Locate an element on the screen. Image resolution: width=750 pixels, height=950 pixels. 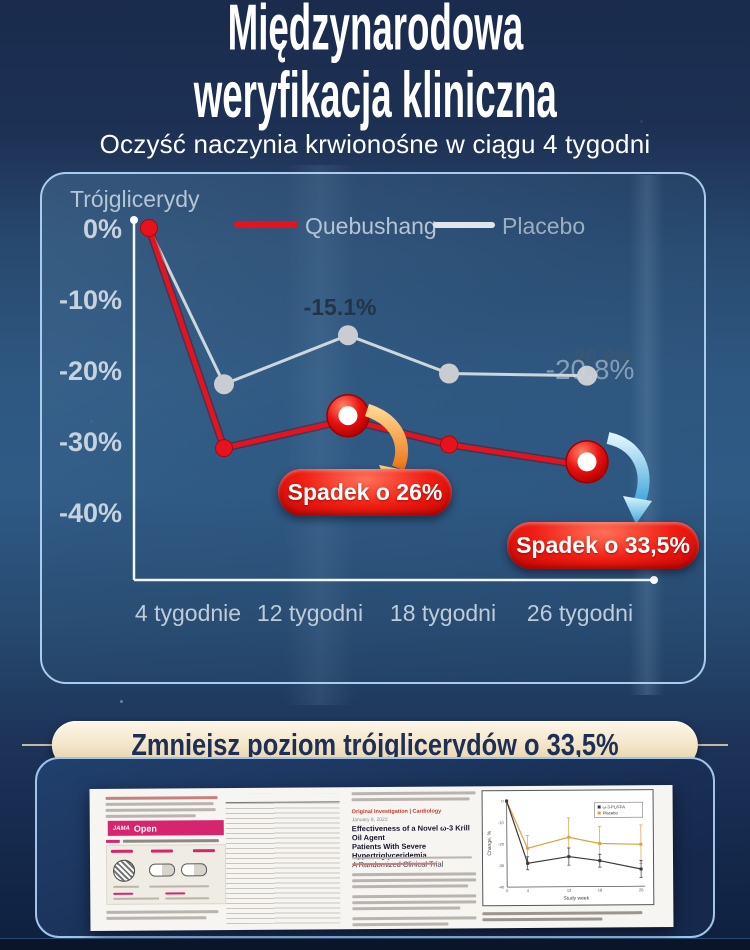
svg-text: 12 tygodni is located at coordinates (310, 613).